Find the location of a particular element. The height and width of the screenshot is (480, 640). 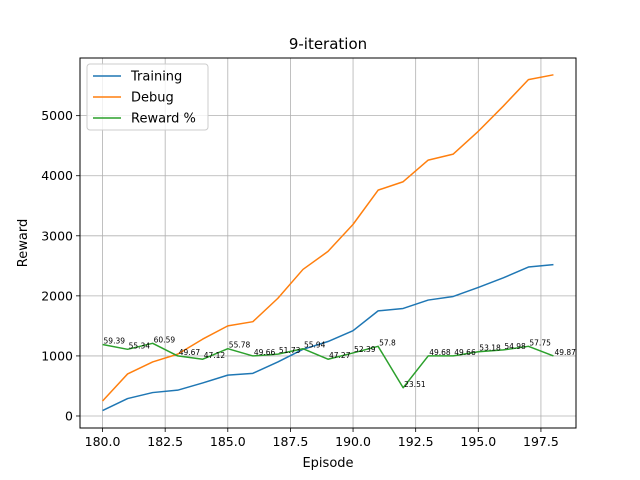

y-tick-label: 1000 is located at coordinates (57, 355).